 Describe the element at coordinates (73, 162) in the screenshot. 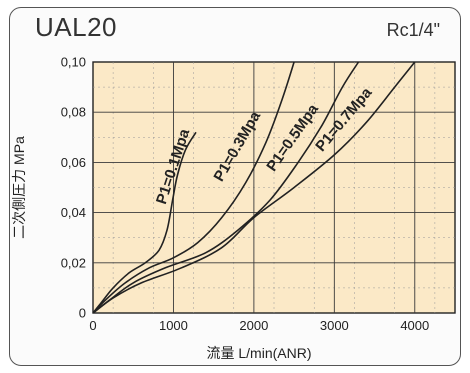

I see `y-tick-label: 0,06` at that location.